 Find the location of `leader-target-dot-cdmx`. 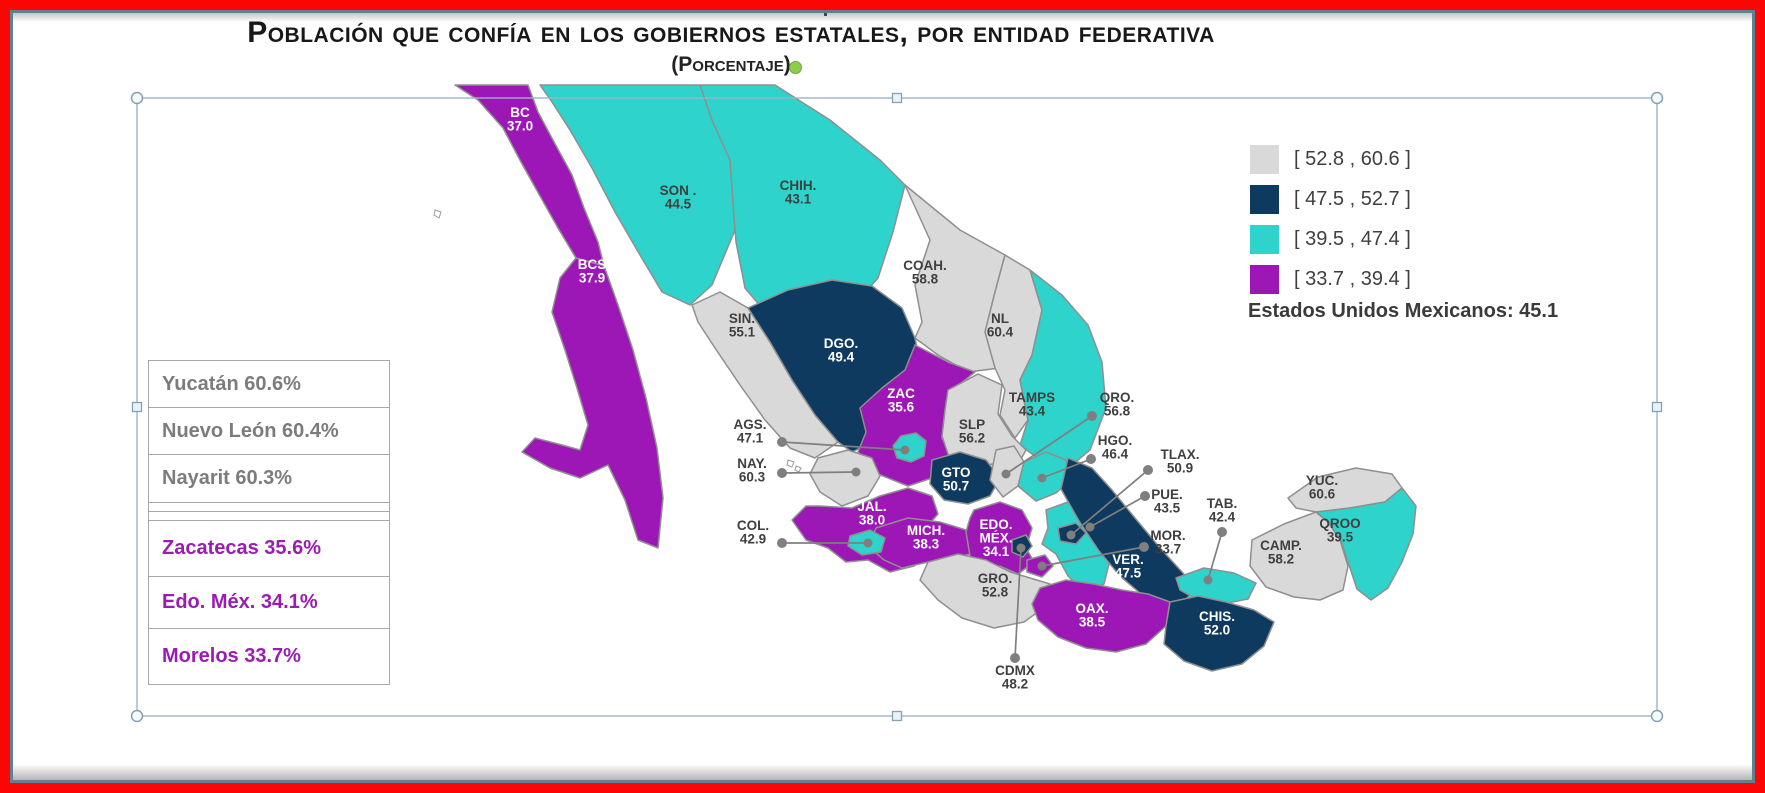

leader-target-dot-cdmx is located at coordinates (1021, 548).